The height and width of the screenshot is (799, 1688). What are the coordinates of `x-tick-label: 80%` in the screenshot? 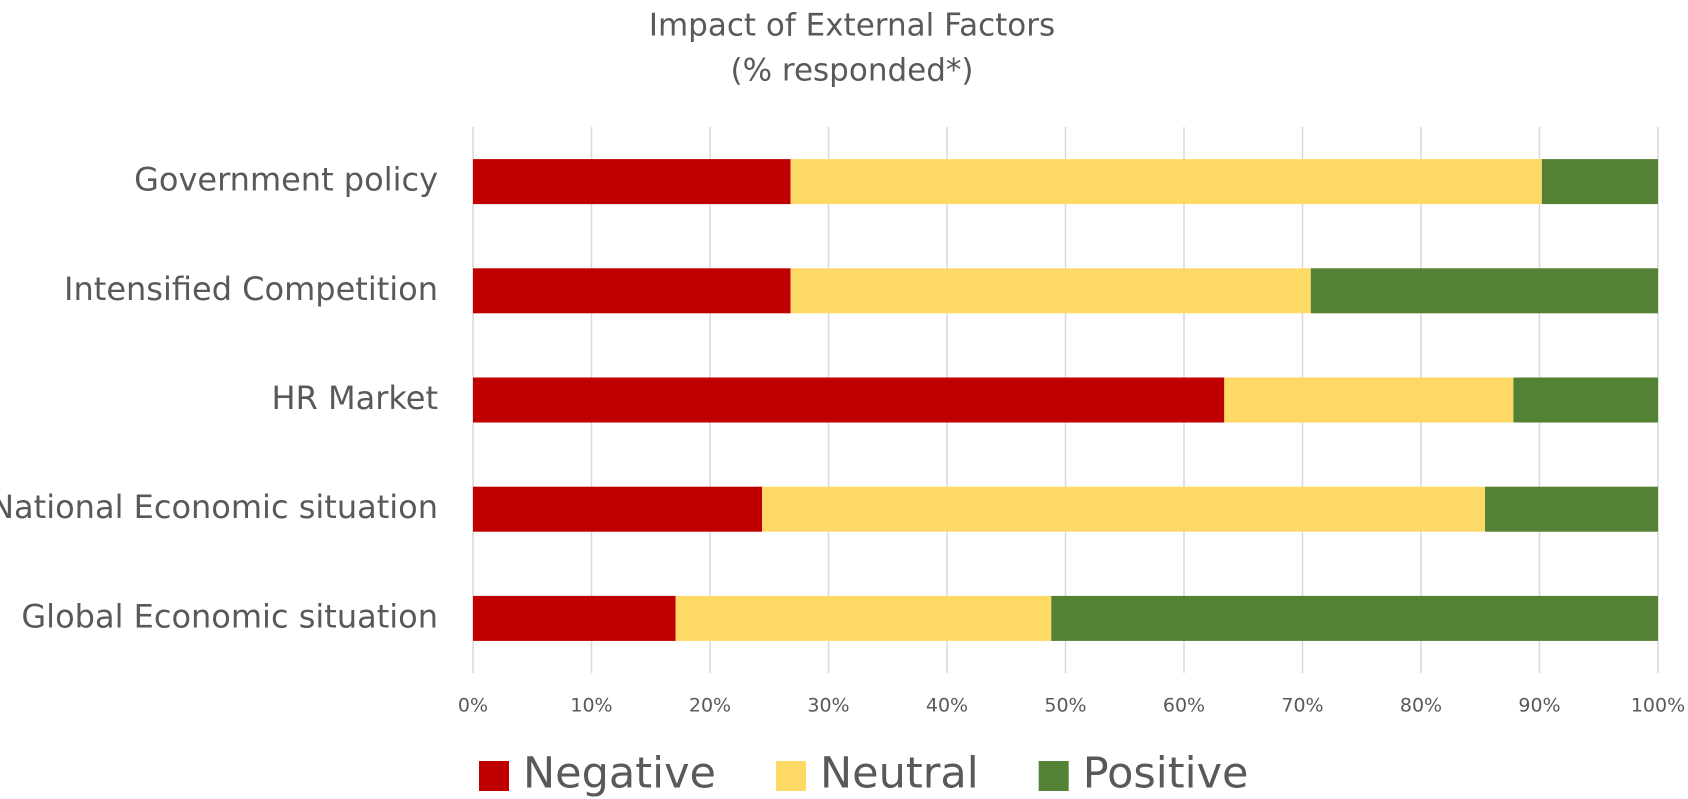 It's located at (1421, 706).